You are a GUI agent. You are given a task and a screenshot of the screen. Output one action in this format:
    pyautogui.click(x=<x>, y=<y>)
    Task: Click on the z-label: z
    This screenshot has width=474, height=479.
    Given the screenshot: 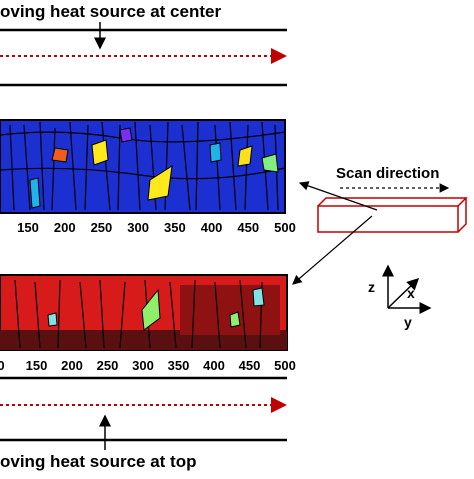 What is the action you would take?
    pyautogui.click(x=371, y=287)
    